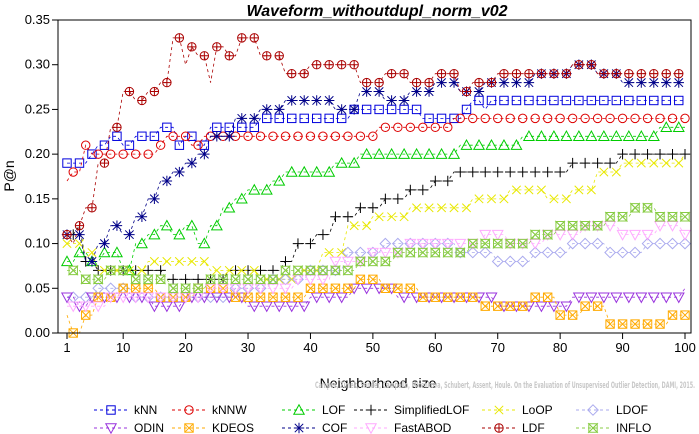 This screenshot has height=434, width=699. I want to click on legend-entry-knnw: kNNW, so click(209, 410).